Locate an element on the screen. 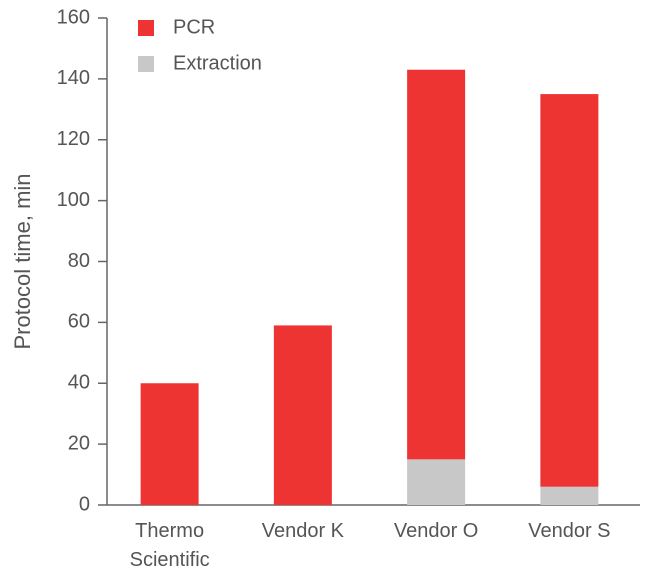  y-tick-label: 100 is located at coordinates (73, 200).